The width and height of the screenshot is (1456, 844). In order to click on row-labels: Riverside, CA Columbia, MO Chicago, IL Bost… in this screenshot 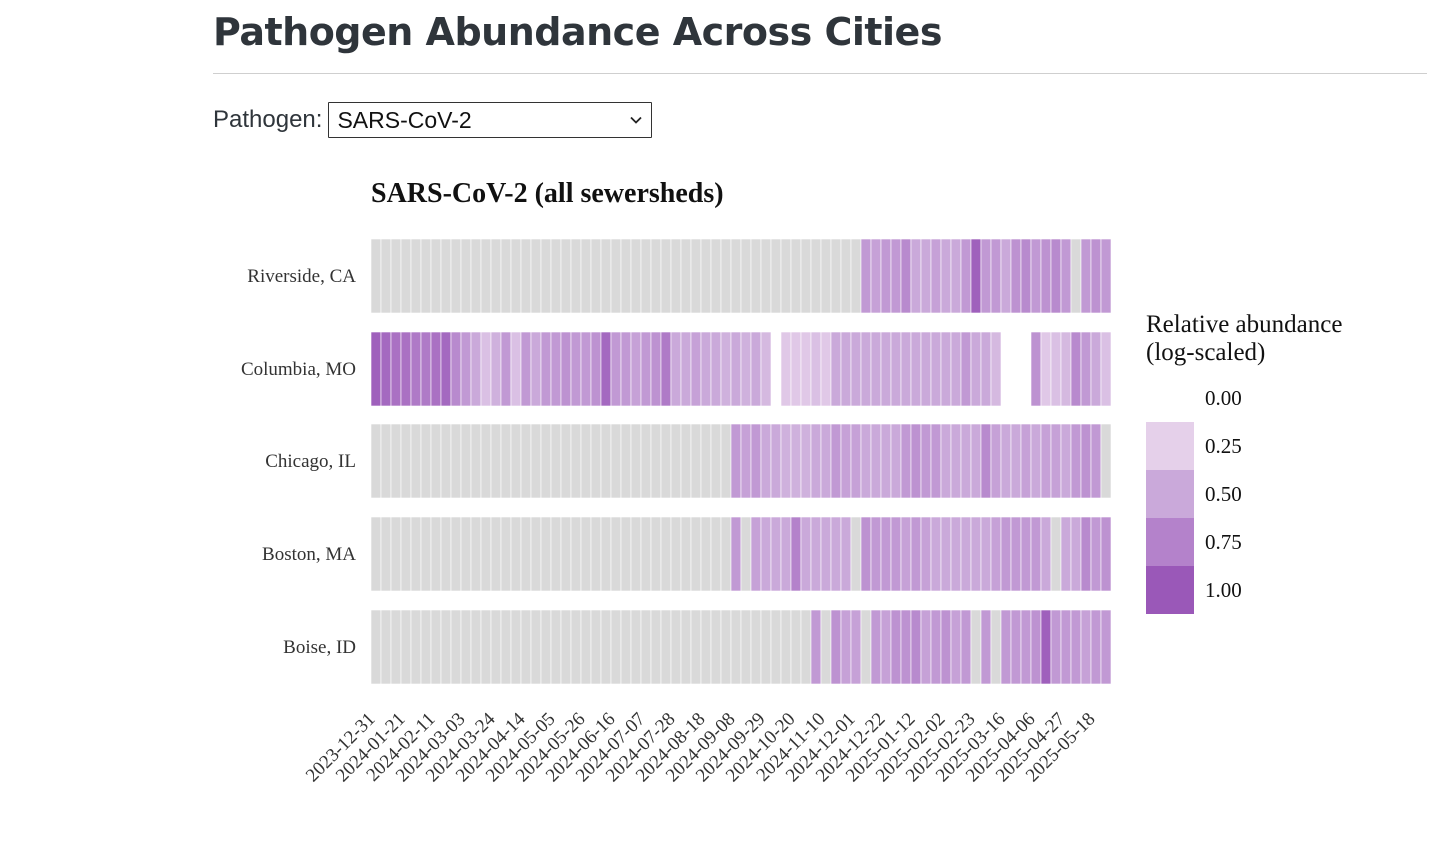, I will do `click(298, 462)`.